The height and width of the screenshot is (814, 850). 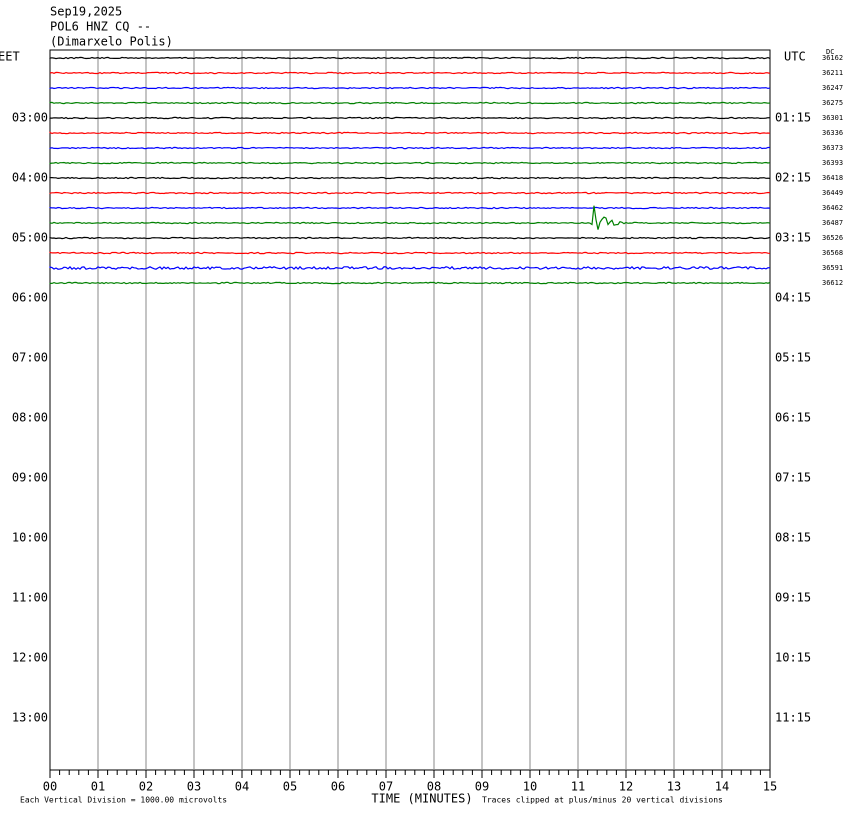 What do you see at coordinates (30, 358) in the screenshot?
I see `left-hour-label: 07:00` at bounding box center [30, 358].